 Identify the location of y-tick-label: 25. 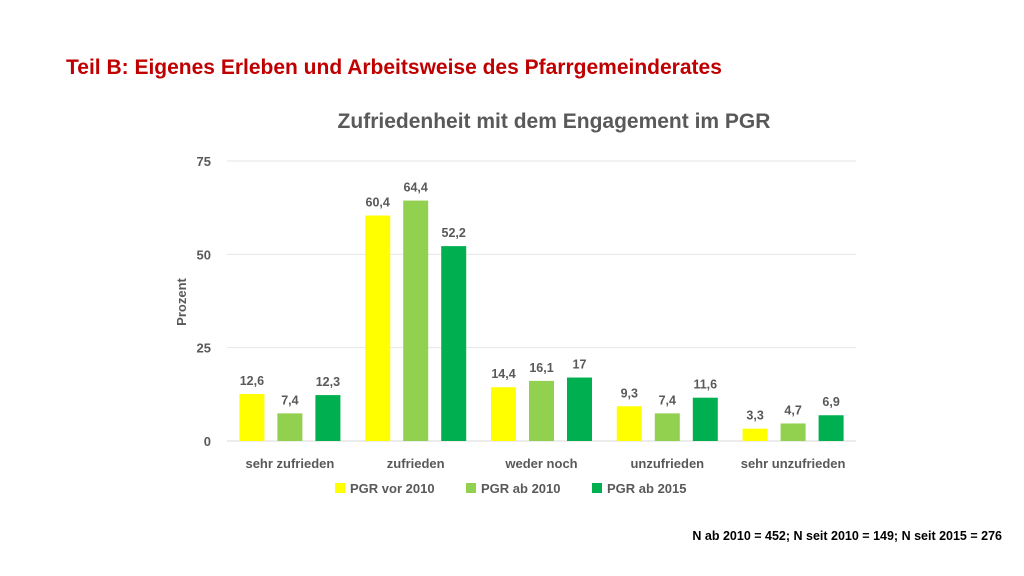
(204, 348).